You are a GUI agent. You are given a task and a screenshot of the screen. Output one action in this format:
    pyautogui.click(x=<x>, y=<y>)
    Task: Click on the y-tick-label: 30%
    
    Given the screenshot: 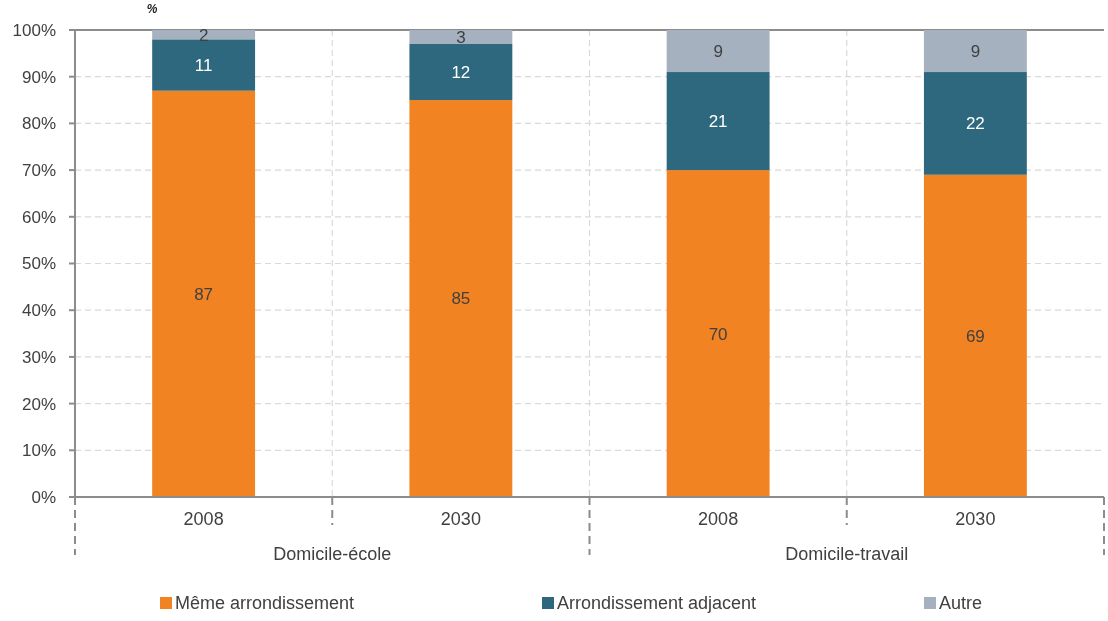 What is the action you would take?
    pyautogui.click(x=38, y=357)
    